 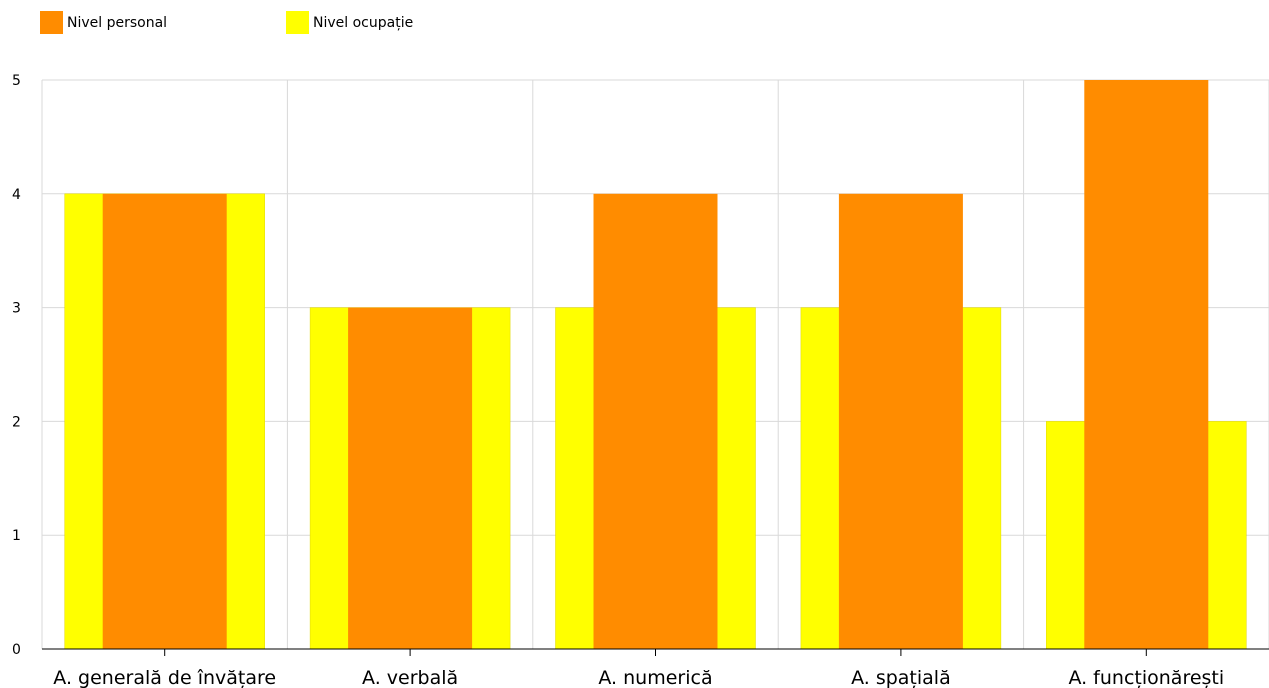 What do you see at coordinates (16, 195) in the screenshot?
I see `y-tick-label: 4` at bounding box center [16, 195].